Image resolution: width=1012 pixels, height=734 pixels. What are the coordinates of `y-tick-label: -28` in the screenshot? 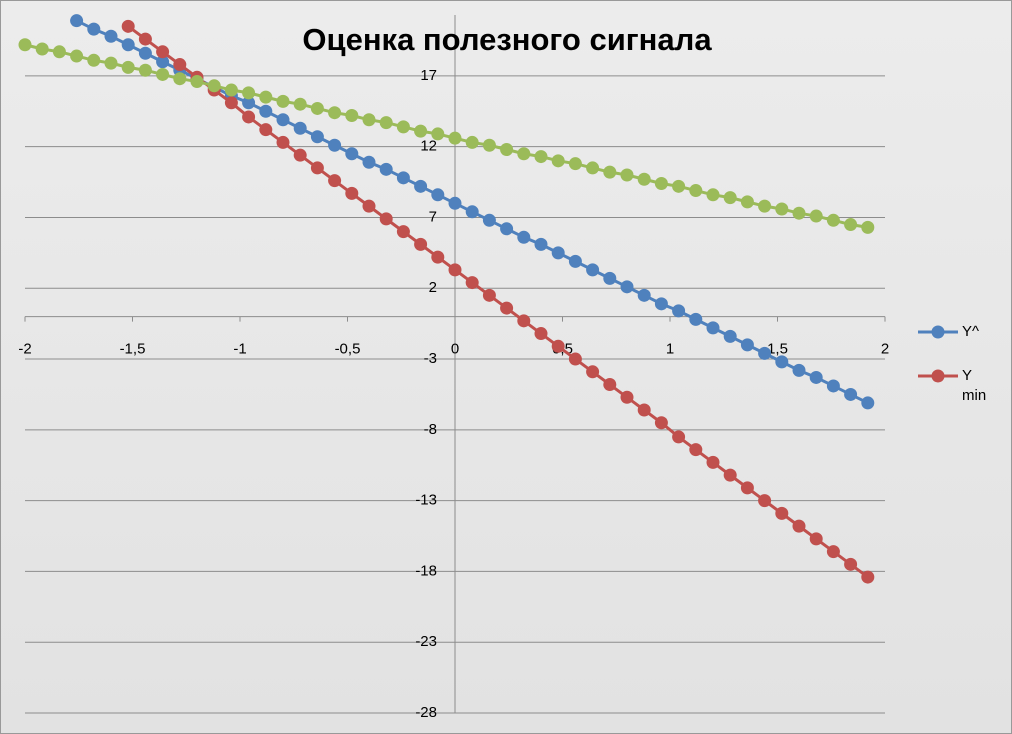 It's located at (426, 712).